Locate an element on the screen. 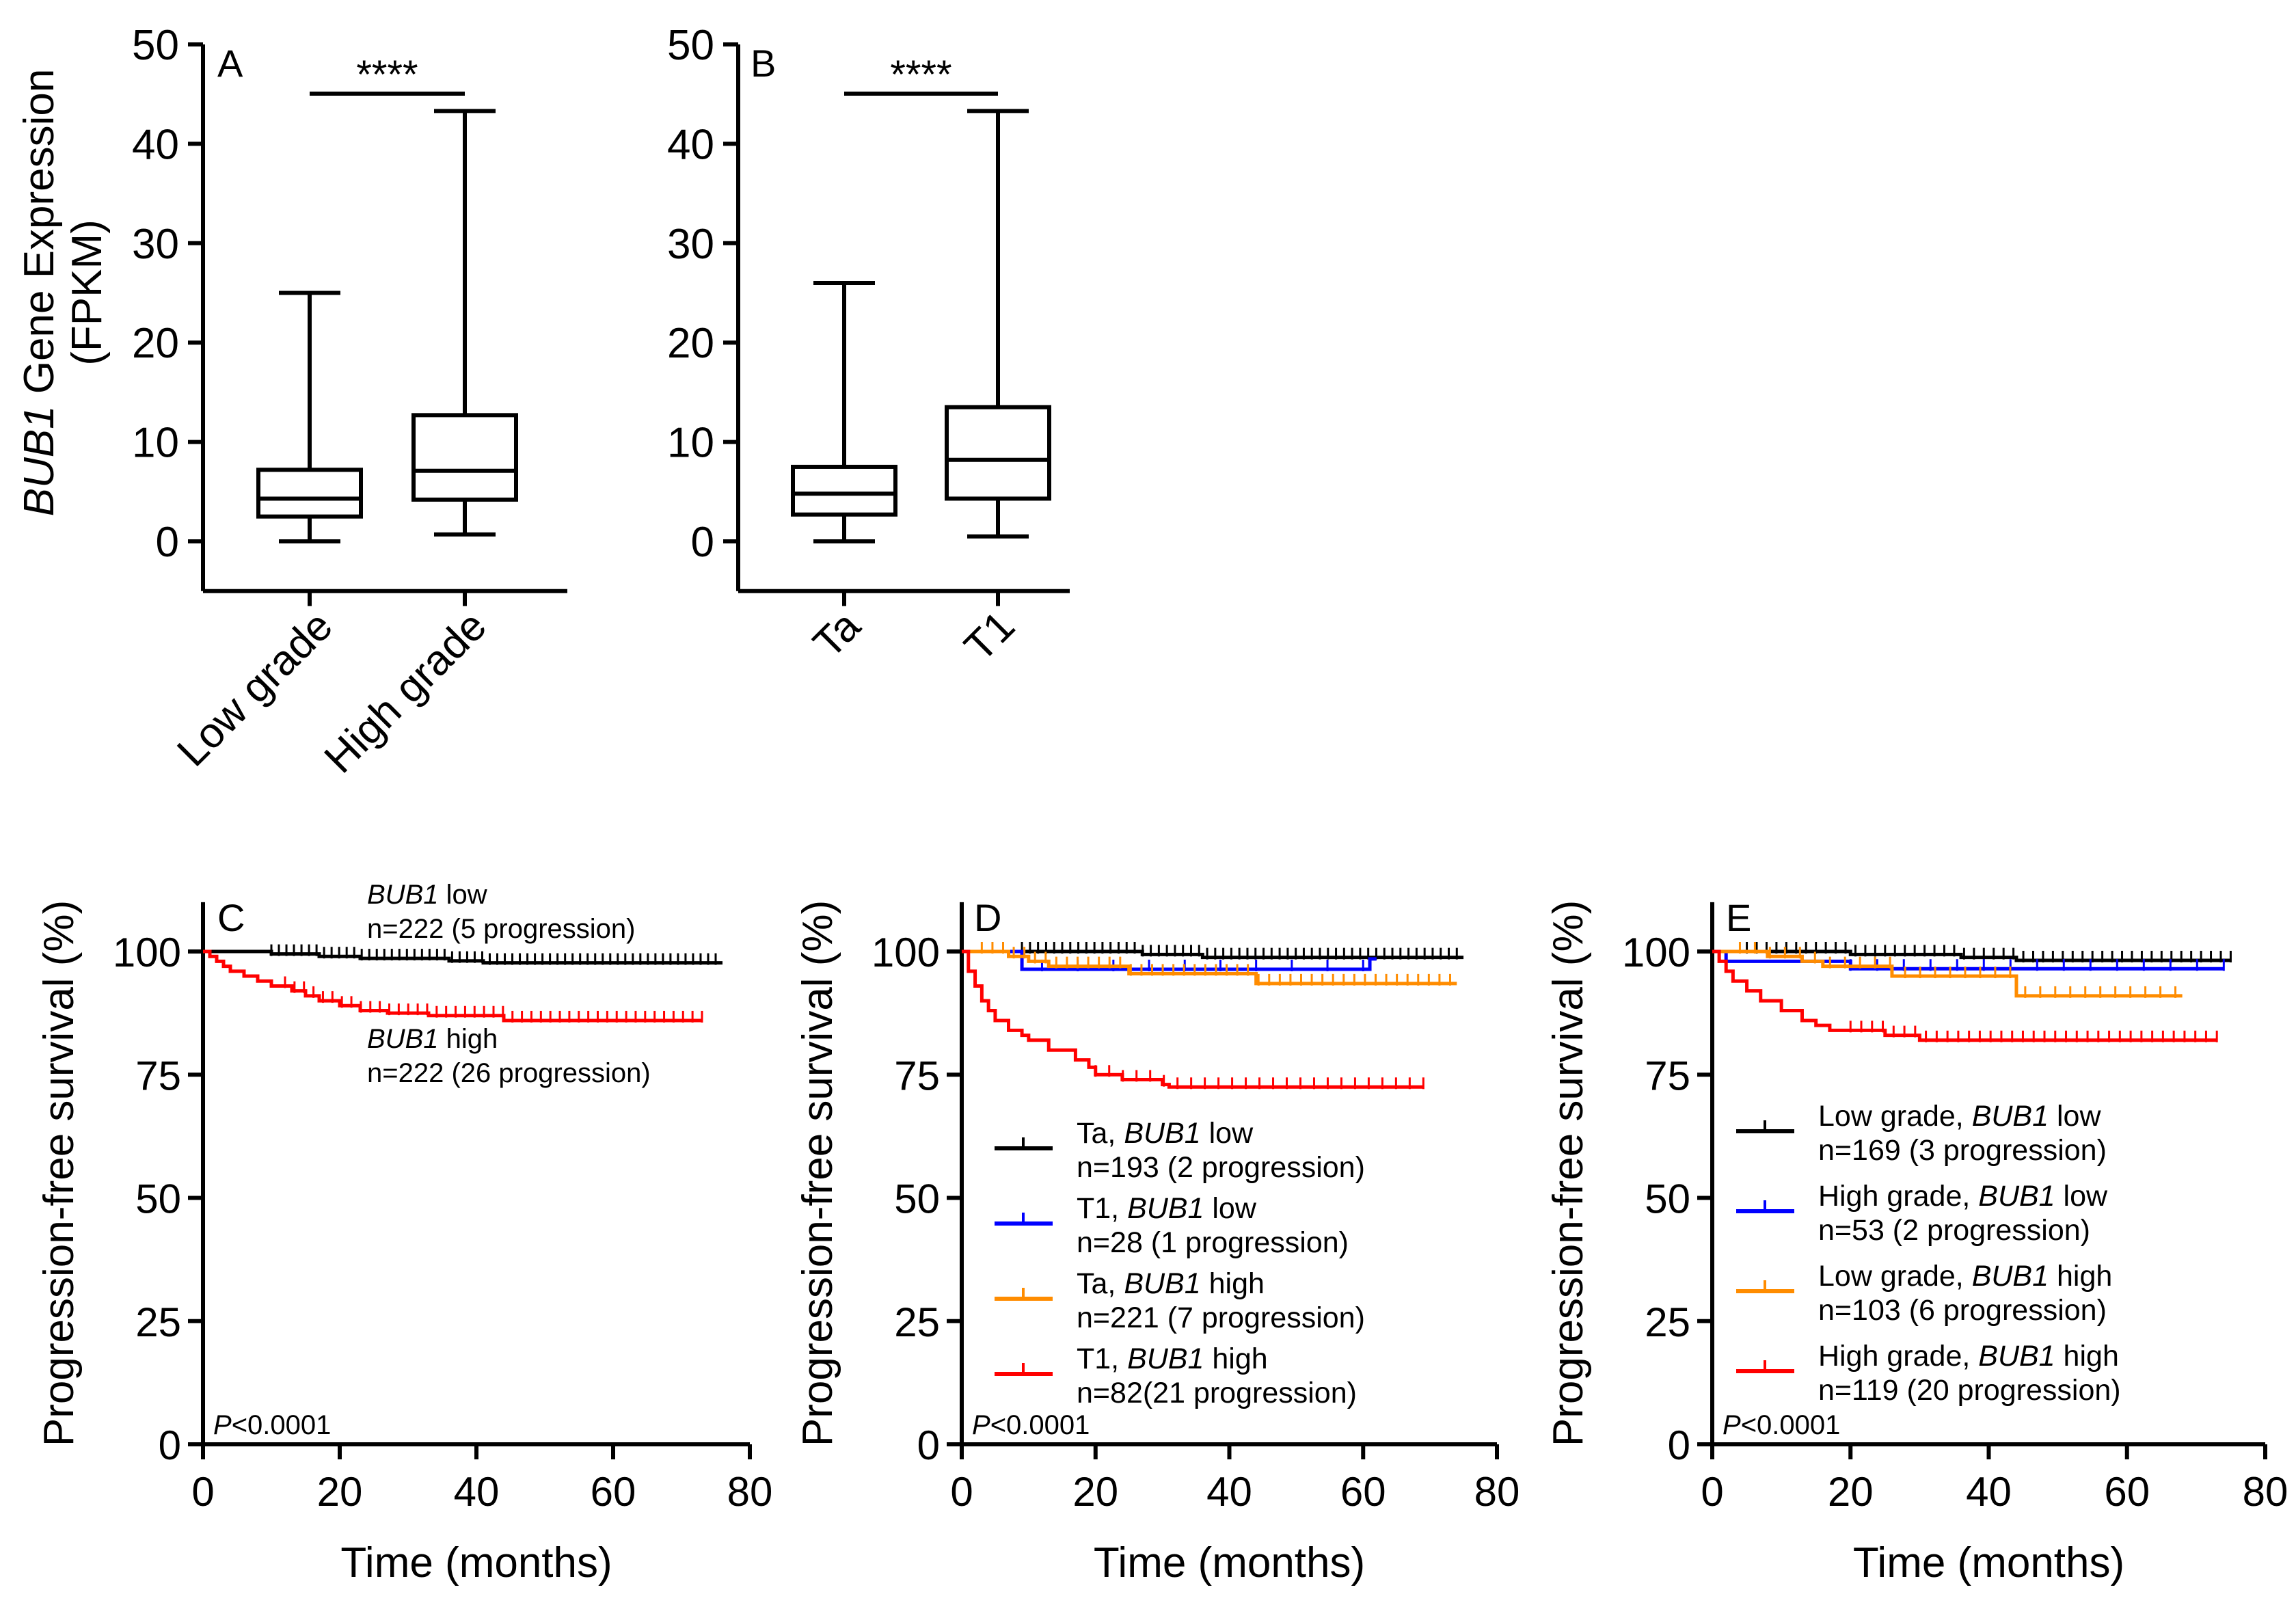 The width and height of the screenshot is (2296, 1607). legend-n: n=193 (2 progression) is located at coordinates (1221, 1167).